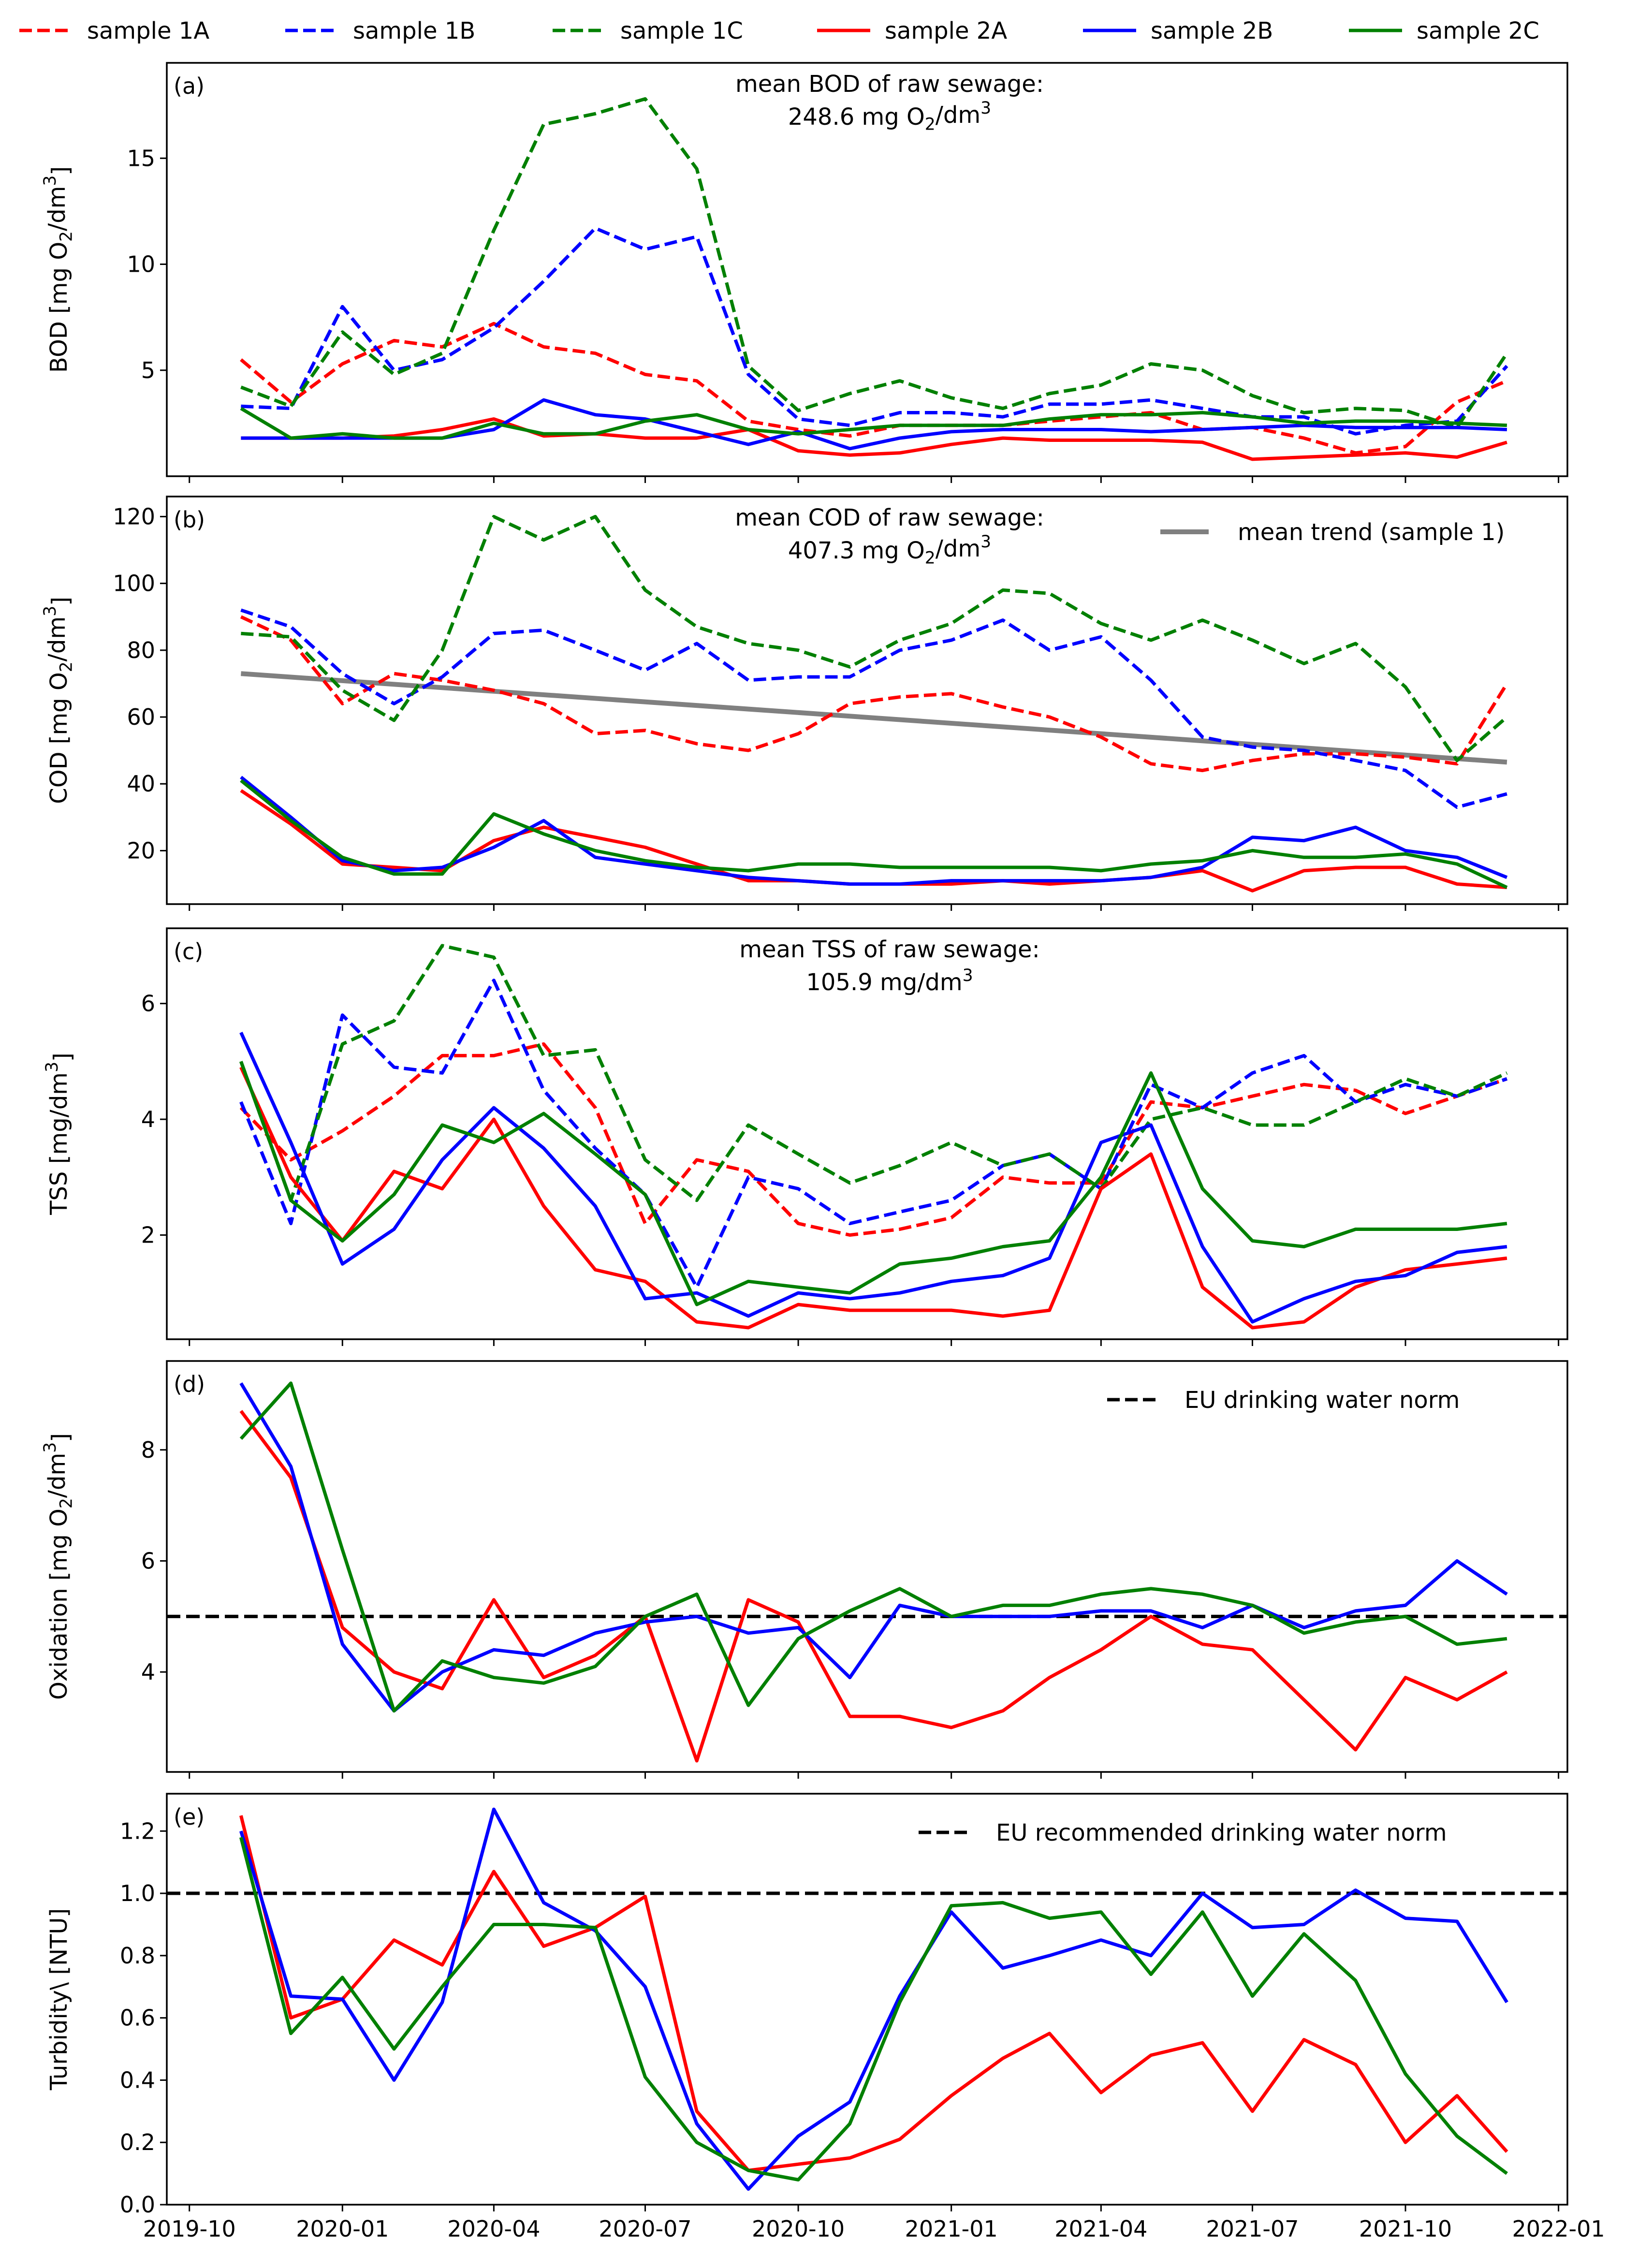 This screenshot has height=2268, width=1638. Describe the element at coordinates (141, 784) in the screenshot. I see `y-tick-label: 40` at that location.